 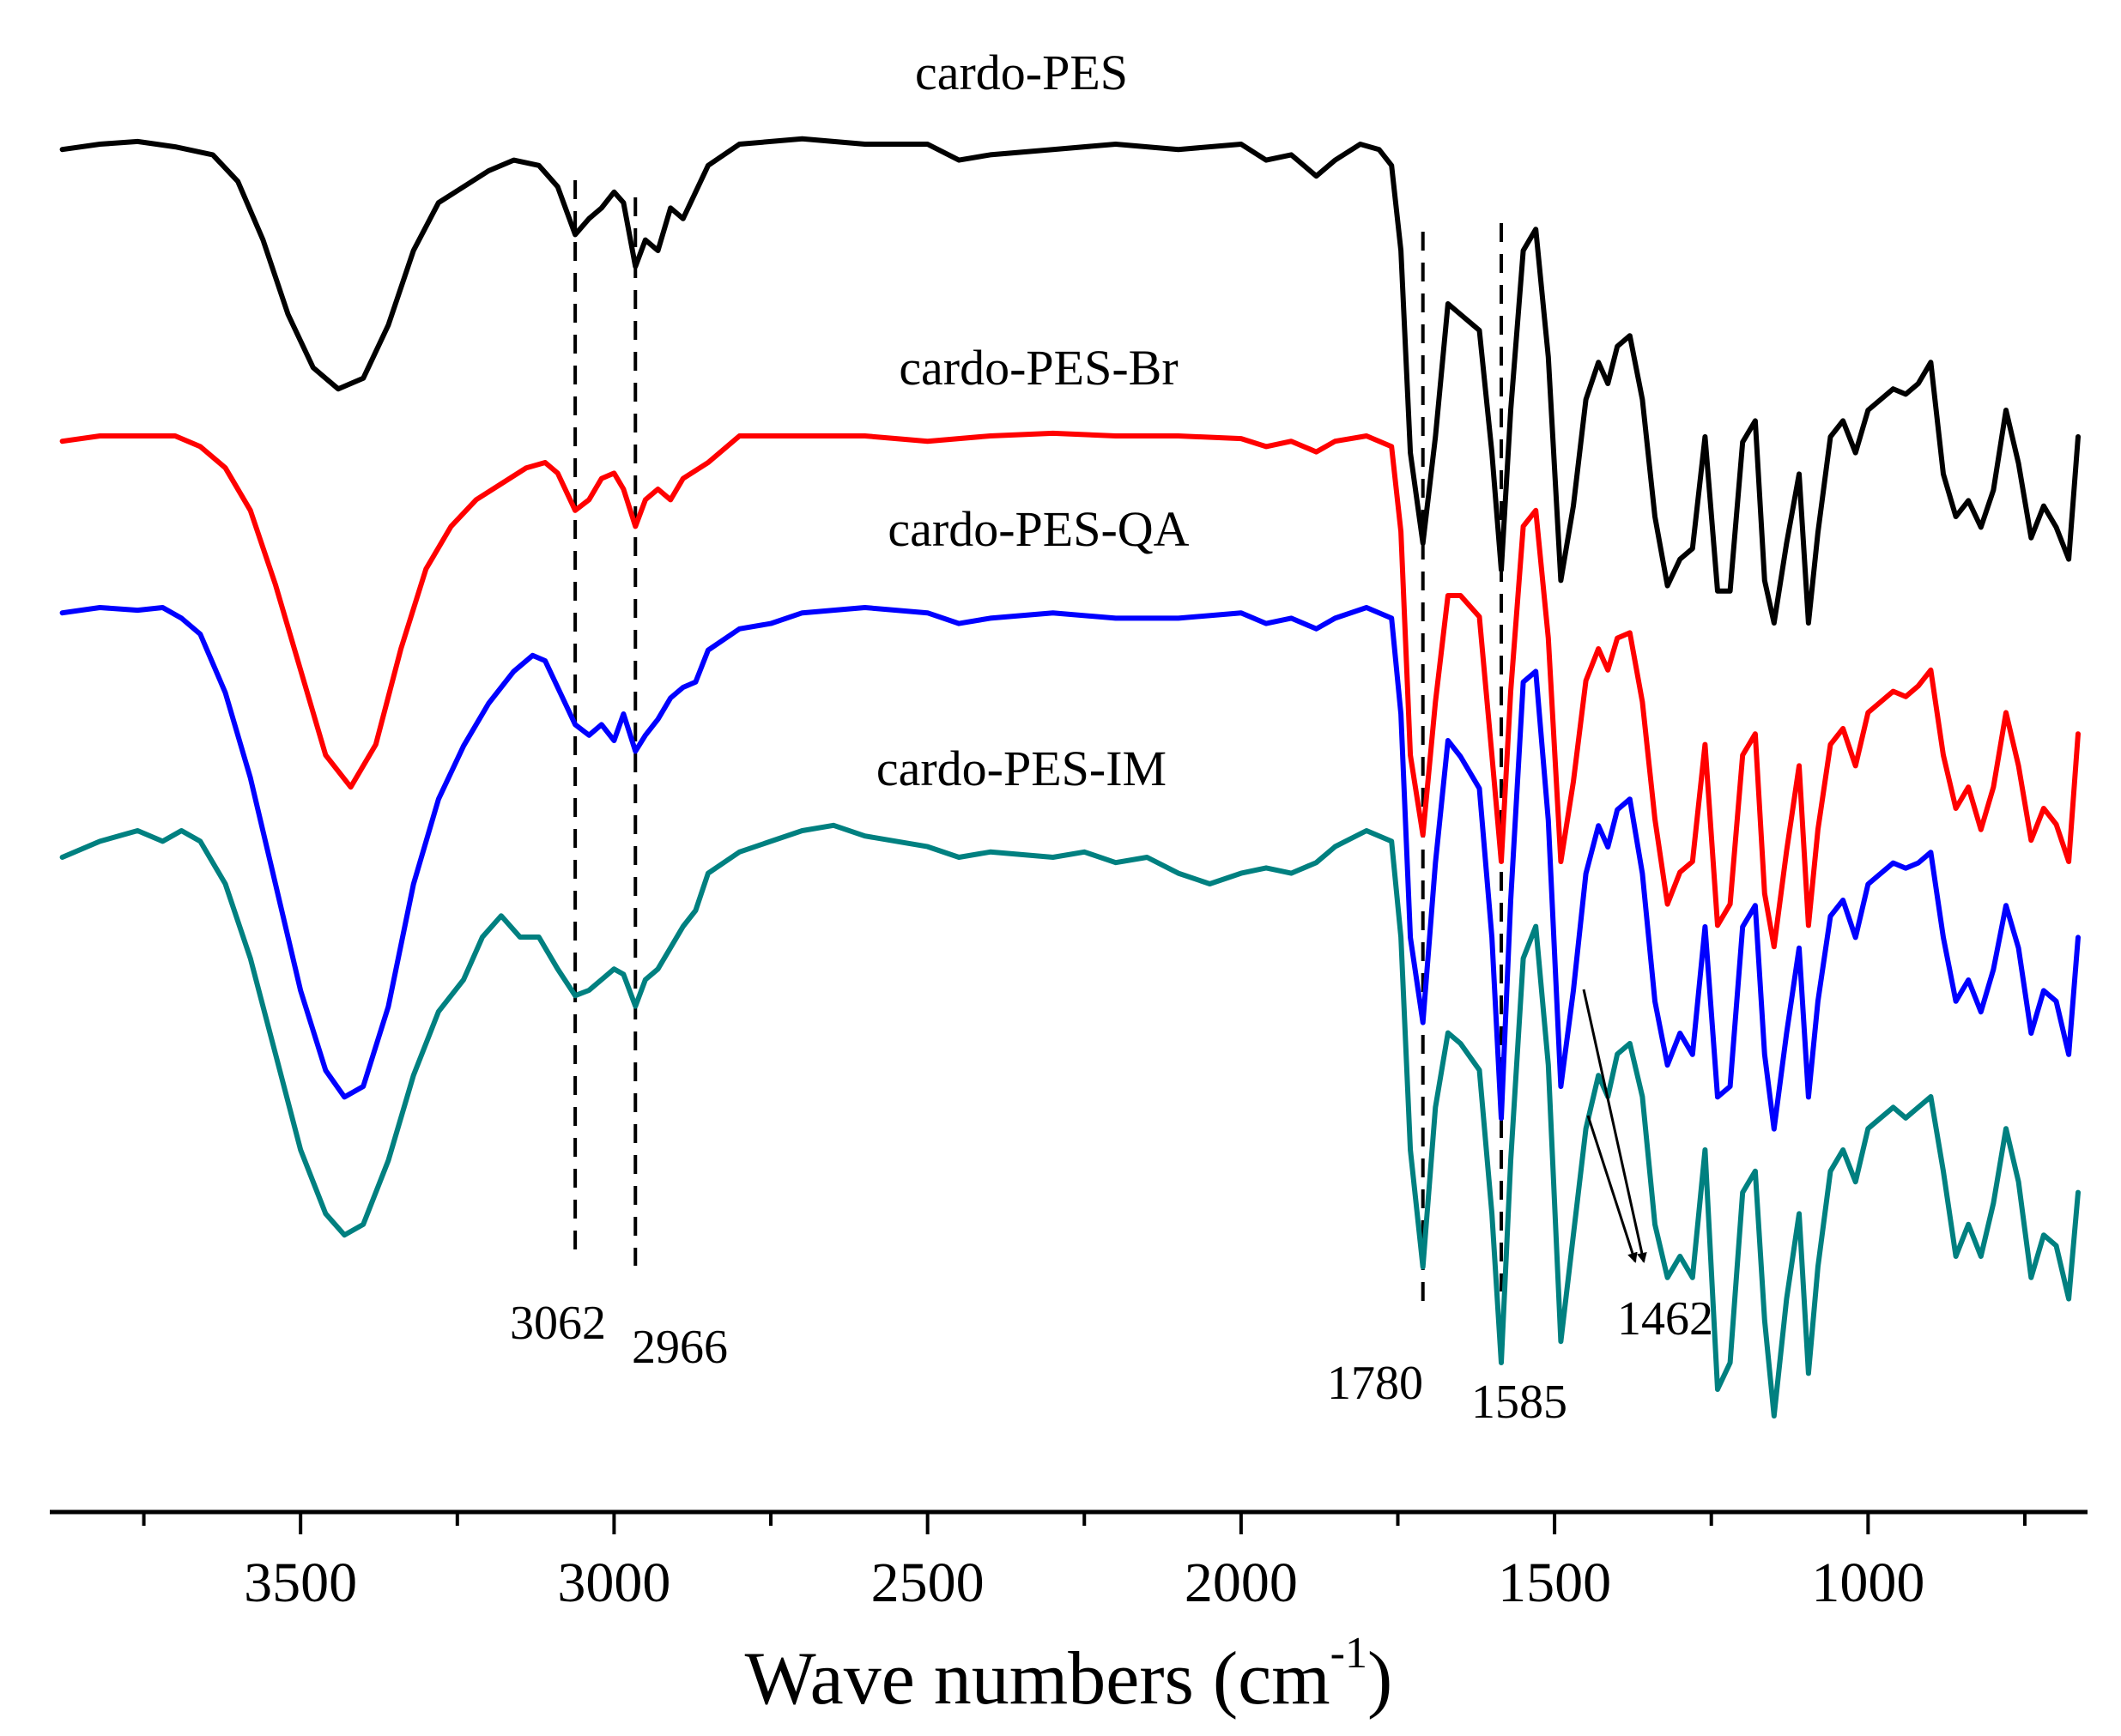 What do you see at coordinates (1084, 1583) in the screenshot?
I see `x-tick-labels: 3500 3000 2500 2000 1500 1000` at bounding box center [1084, 1583].